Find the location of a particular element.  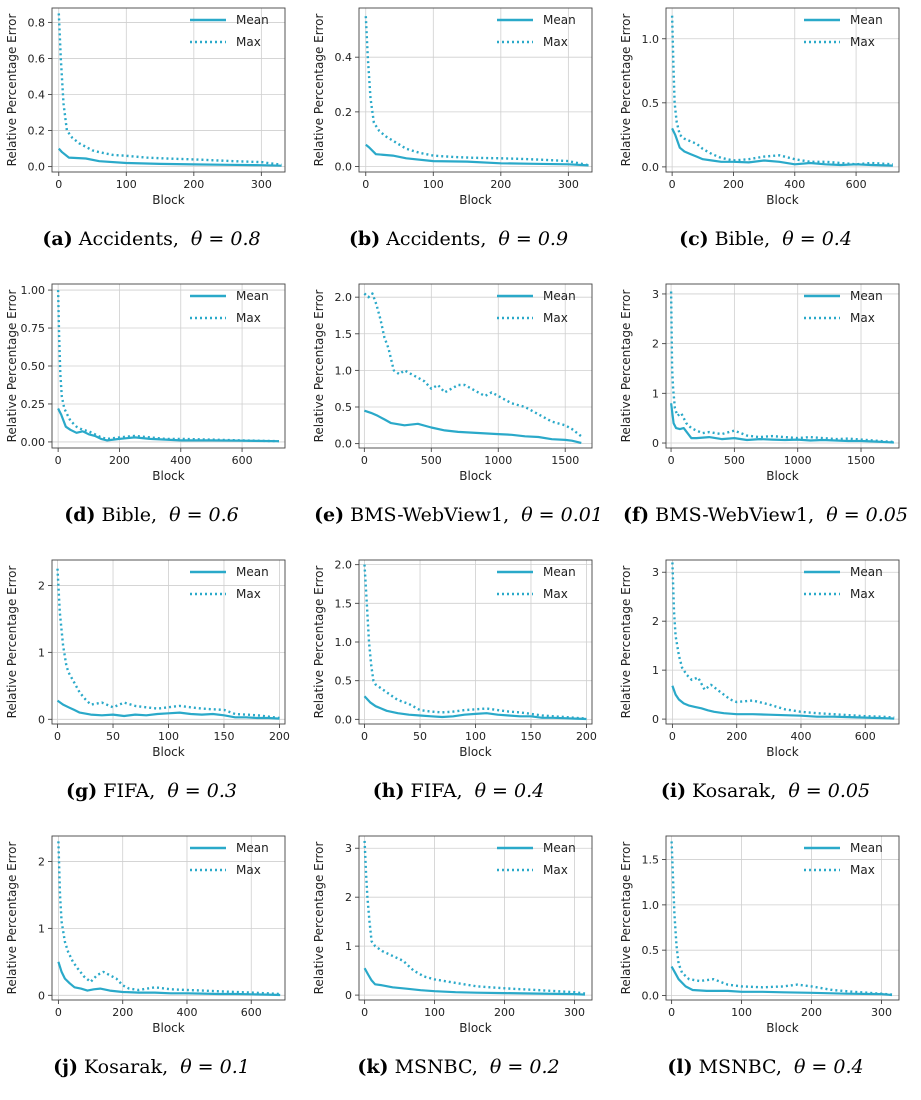

x-tick-label: 600 is located at coordinates (856, 184).